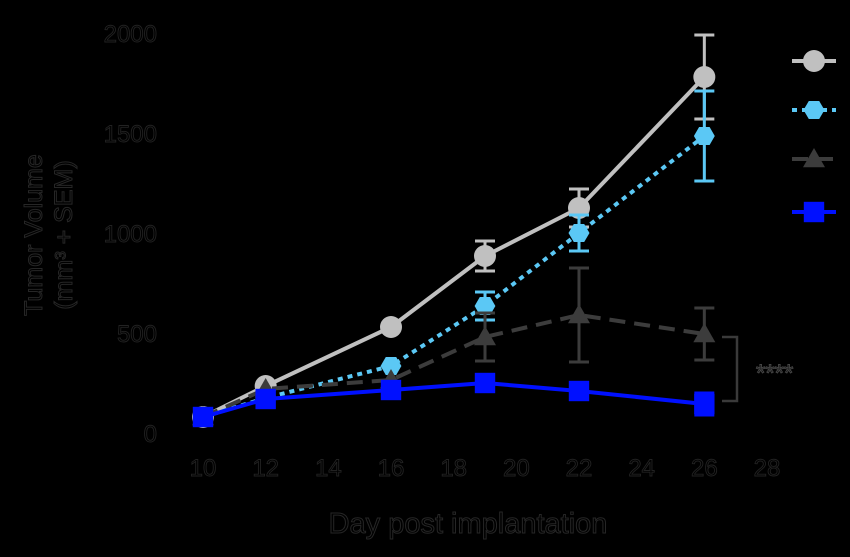 This screenshot has width=850, height=557. I want to click on y-axis-title: Tumor Volume (mm³ + SEM), so click(49, 235).